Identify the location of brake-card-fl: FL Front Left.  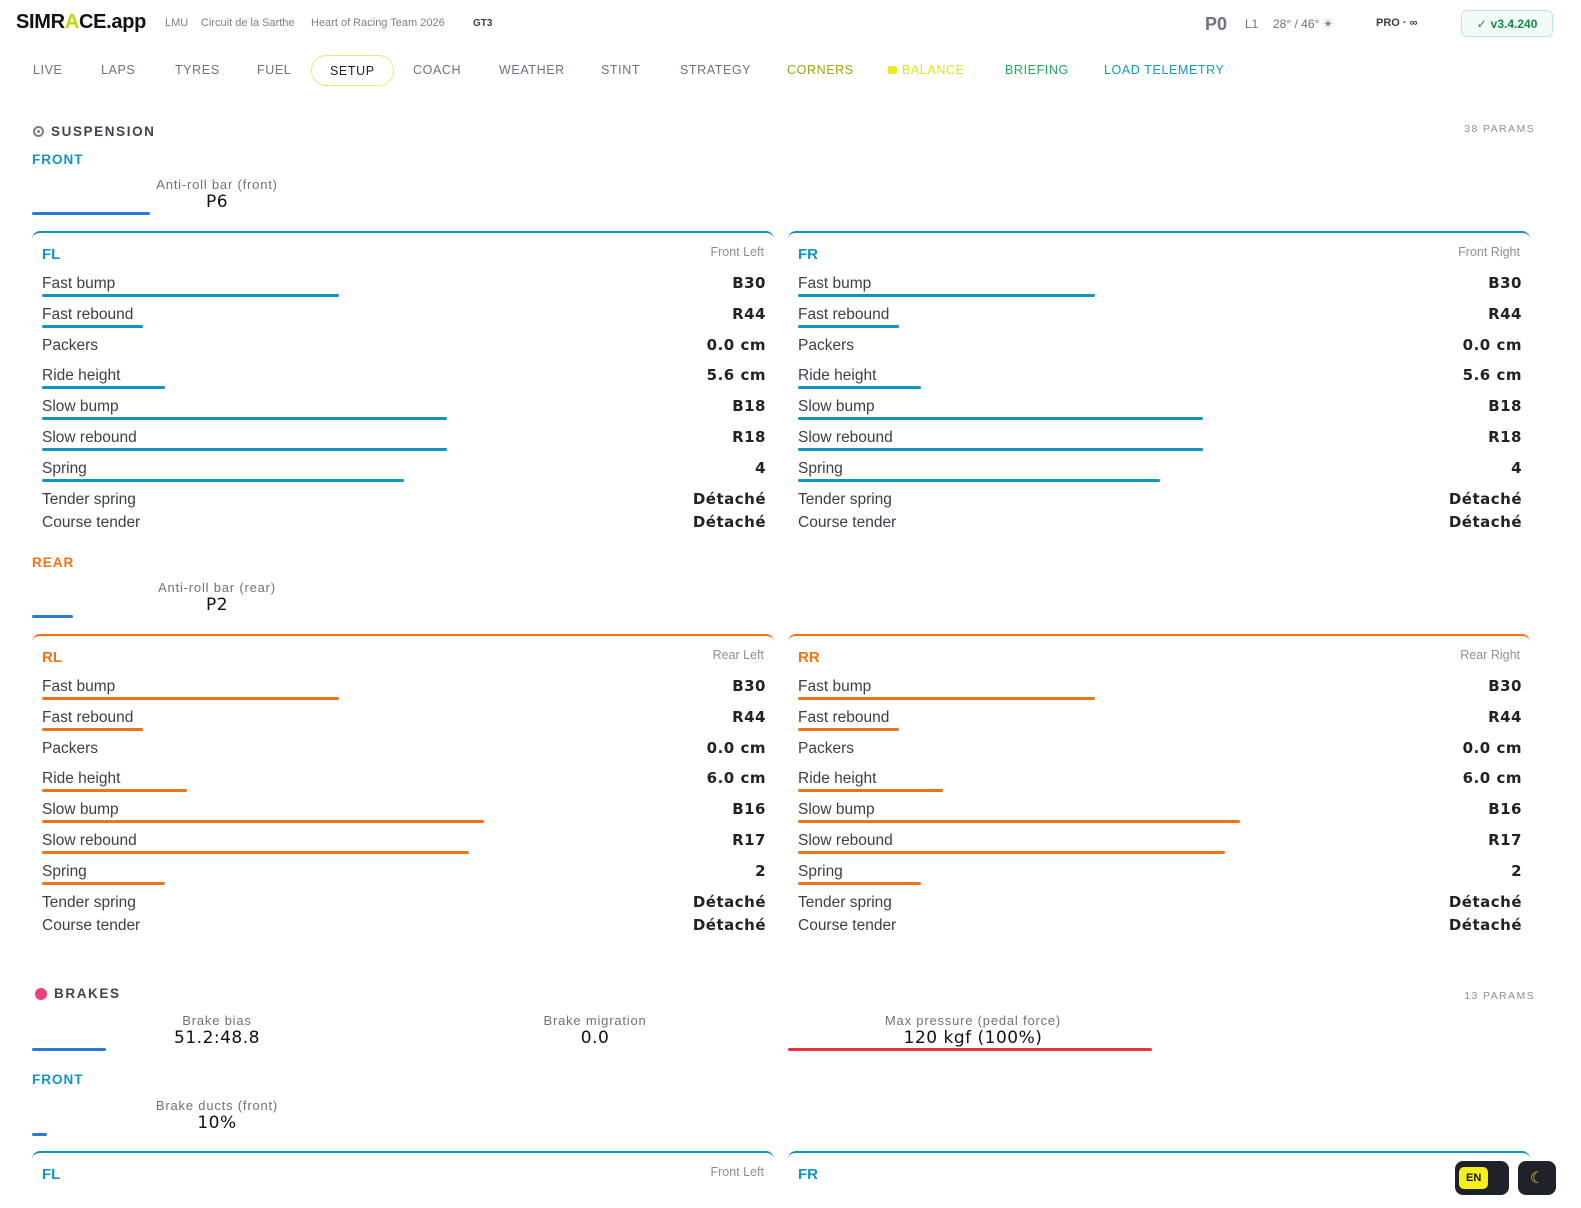
(403, 1179).